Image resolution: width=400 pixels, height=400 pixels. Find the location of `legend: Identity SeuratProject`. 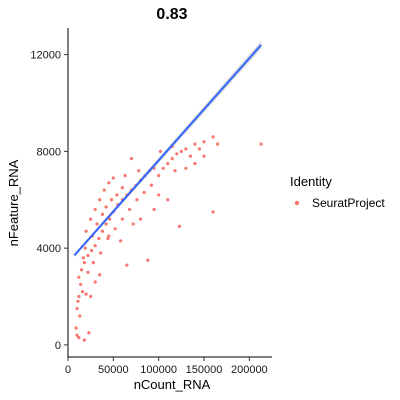

legend: Identity SeuratProject is located at coordinates (337, 192).